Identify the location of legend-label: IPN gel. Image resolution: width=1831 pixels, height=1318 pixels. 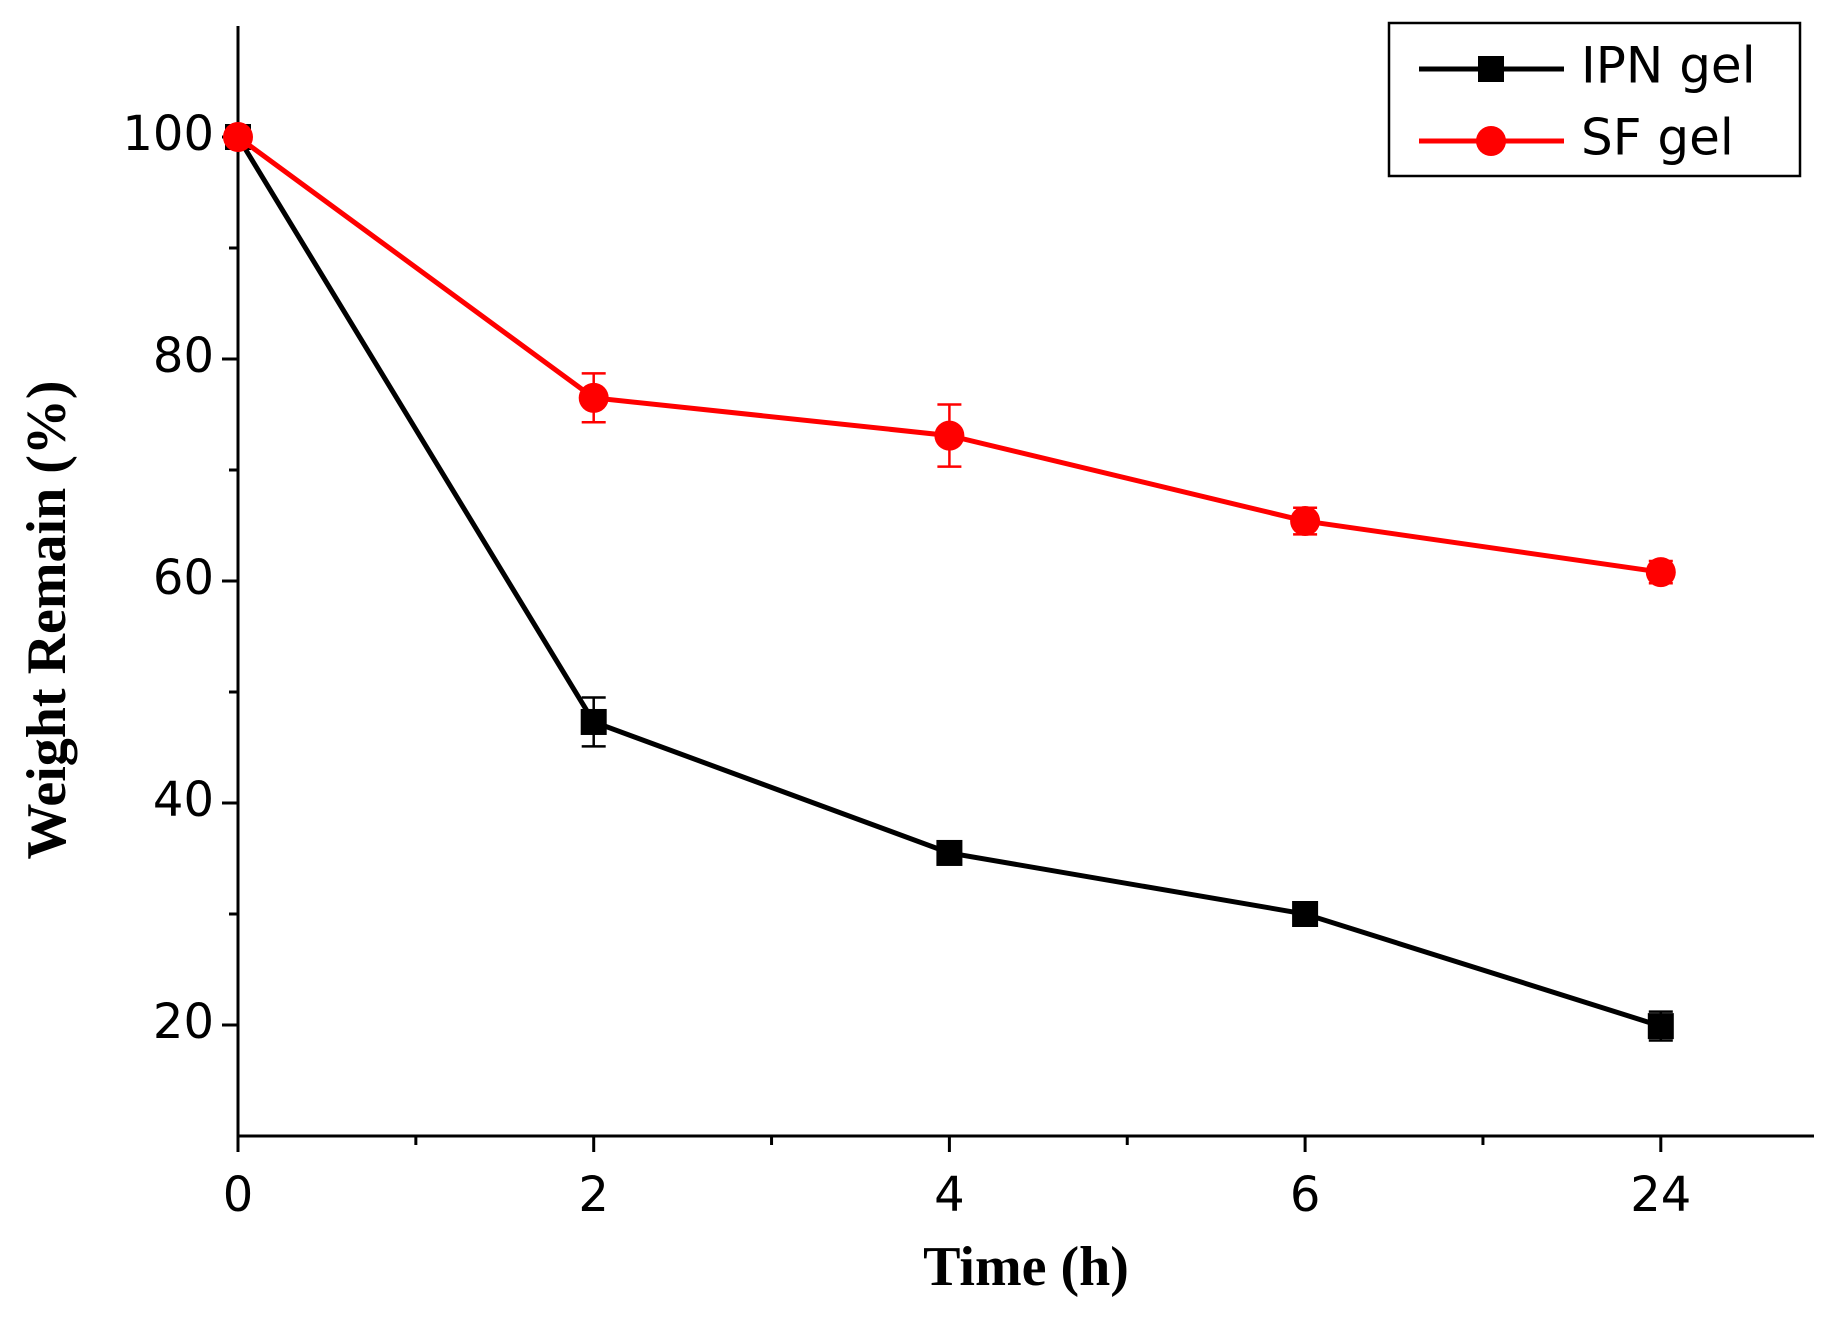
(1668, 66).